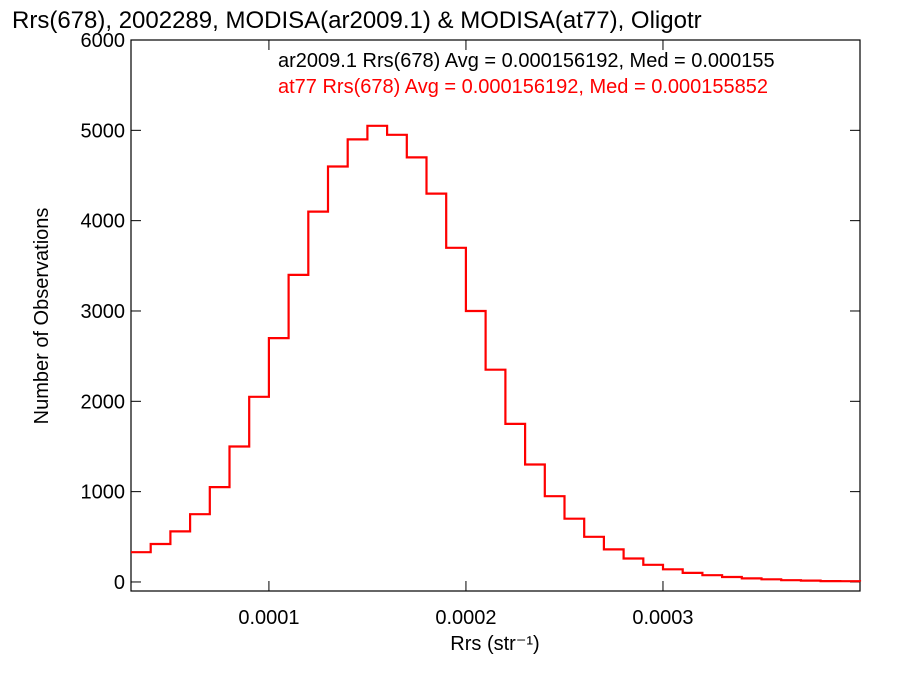 The width and height of the screenshot is (900, 675). Describe the element at coordinates (268, 618) in the screenshot. I see `x-tick-label: 0.0001` at that location.